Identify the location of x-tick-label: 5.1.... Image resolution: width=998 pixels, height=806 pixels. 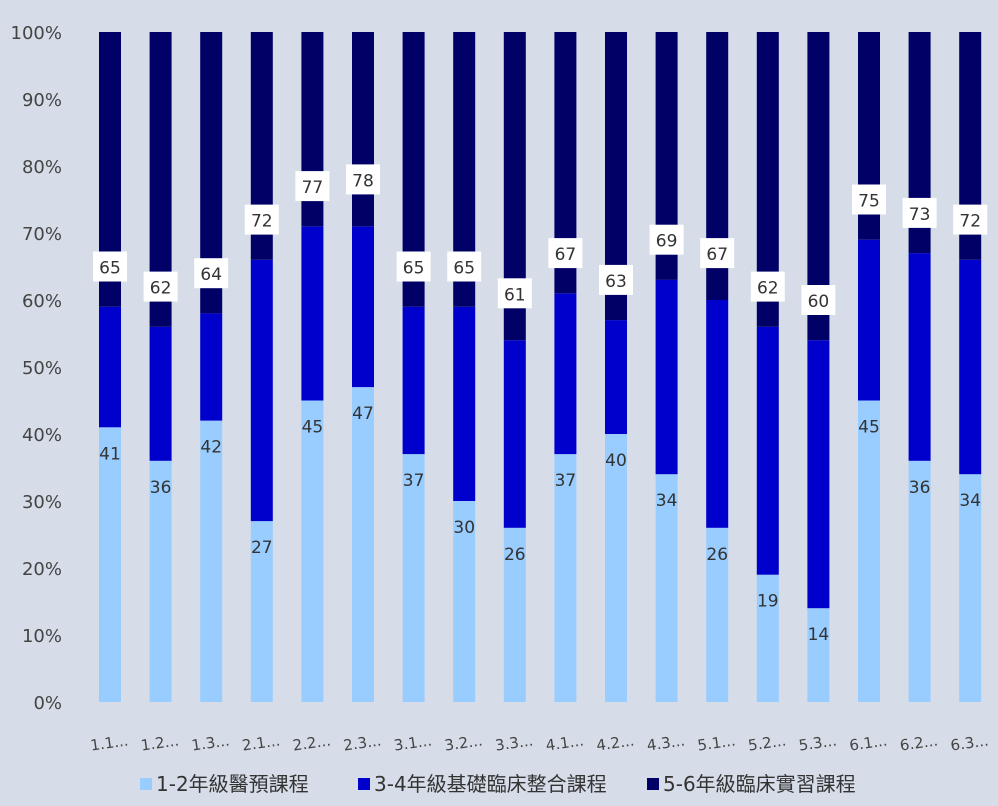
(716, 742).